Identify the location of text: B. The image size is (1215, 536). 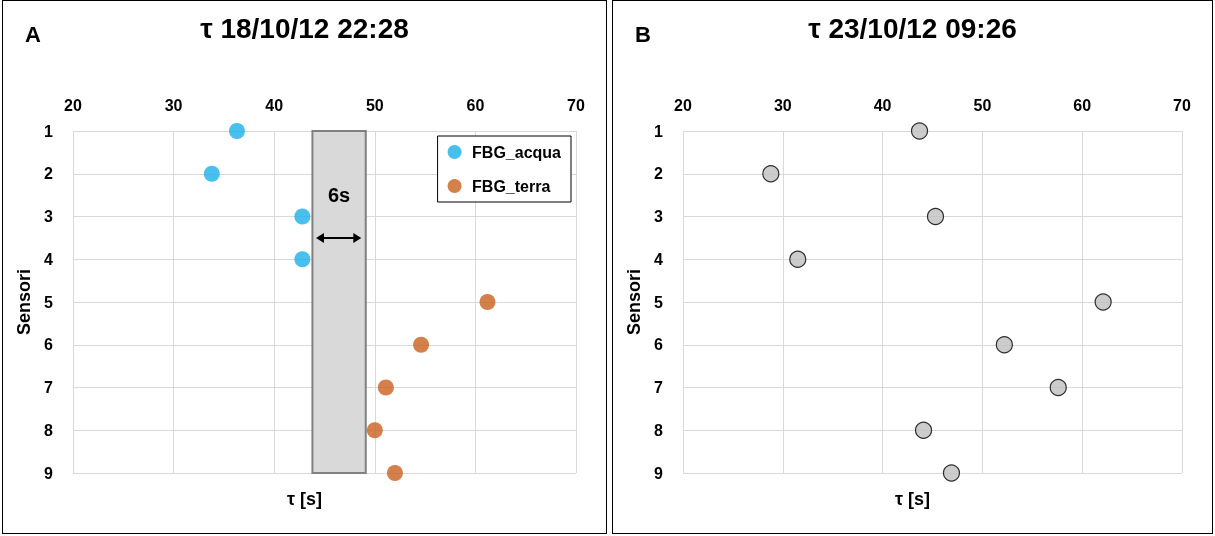
(643, 34).